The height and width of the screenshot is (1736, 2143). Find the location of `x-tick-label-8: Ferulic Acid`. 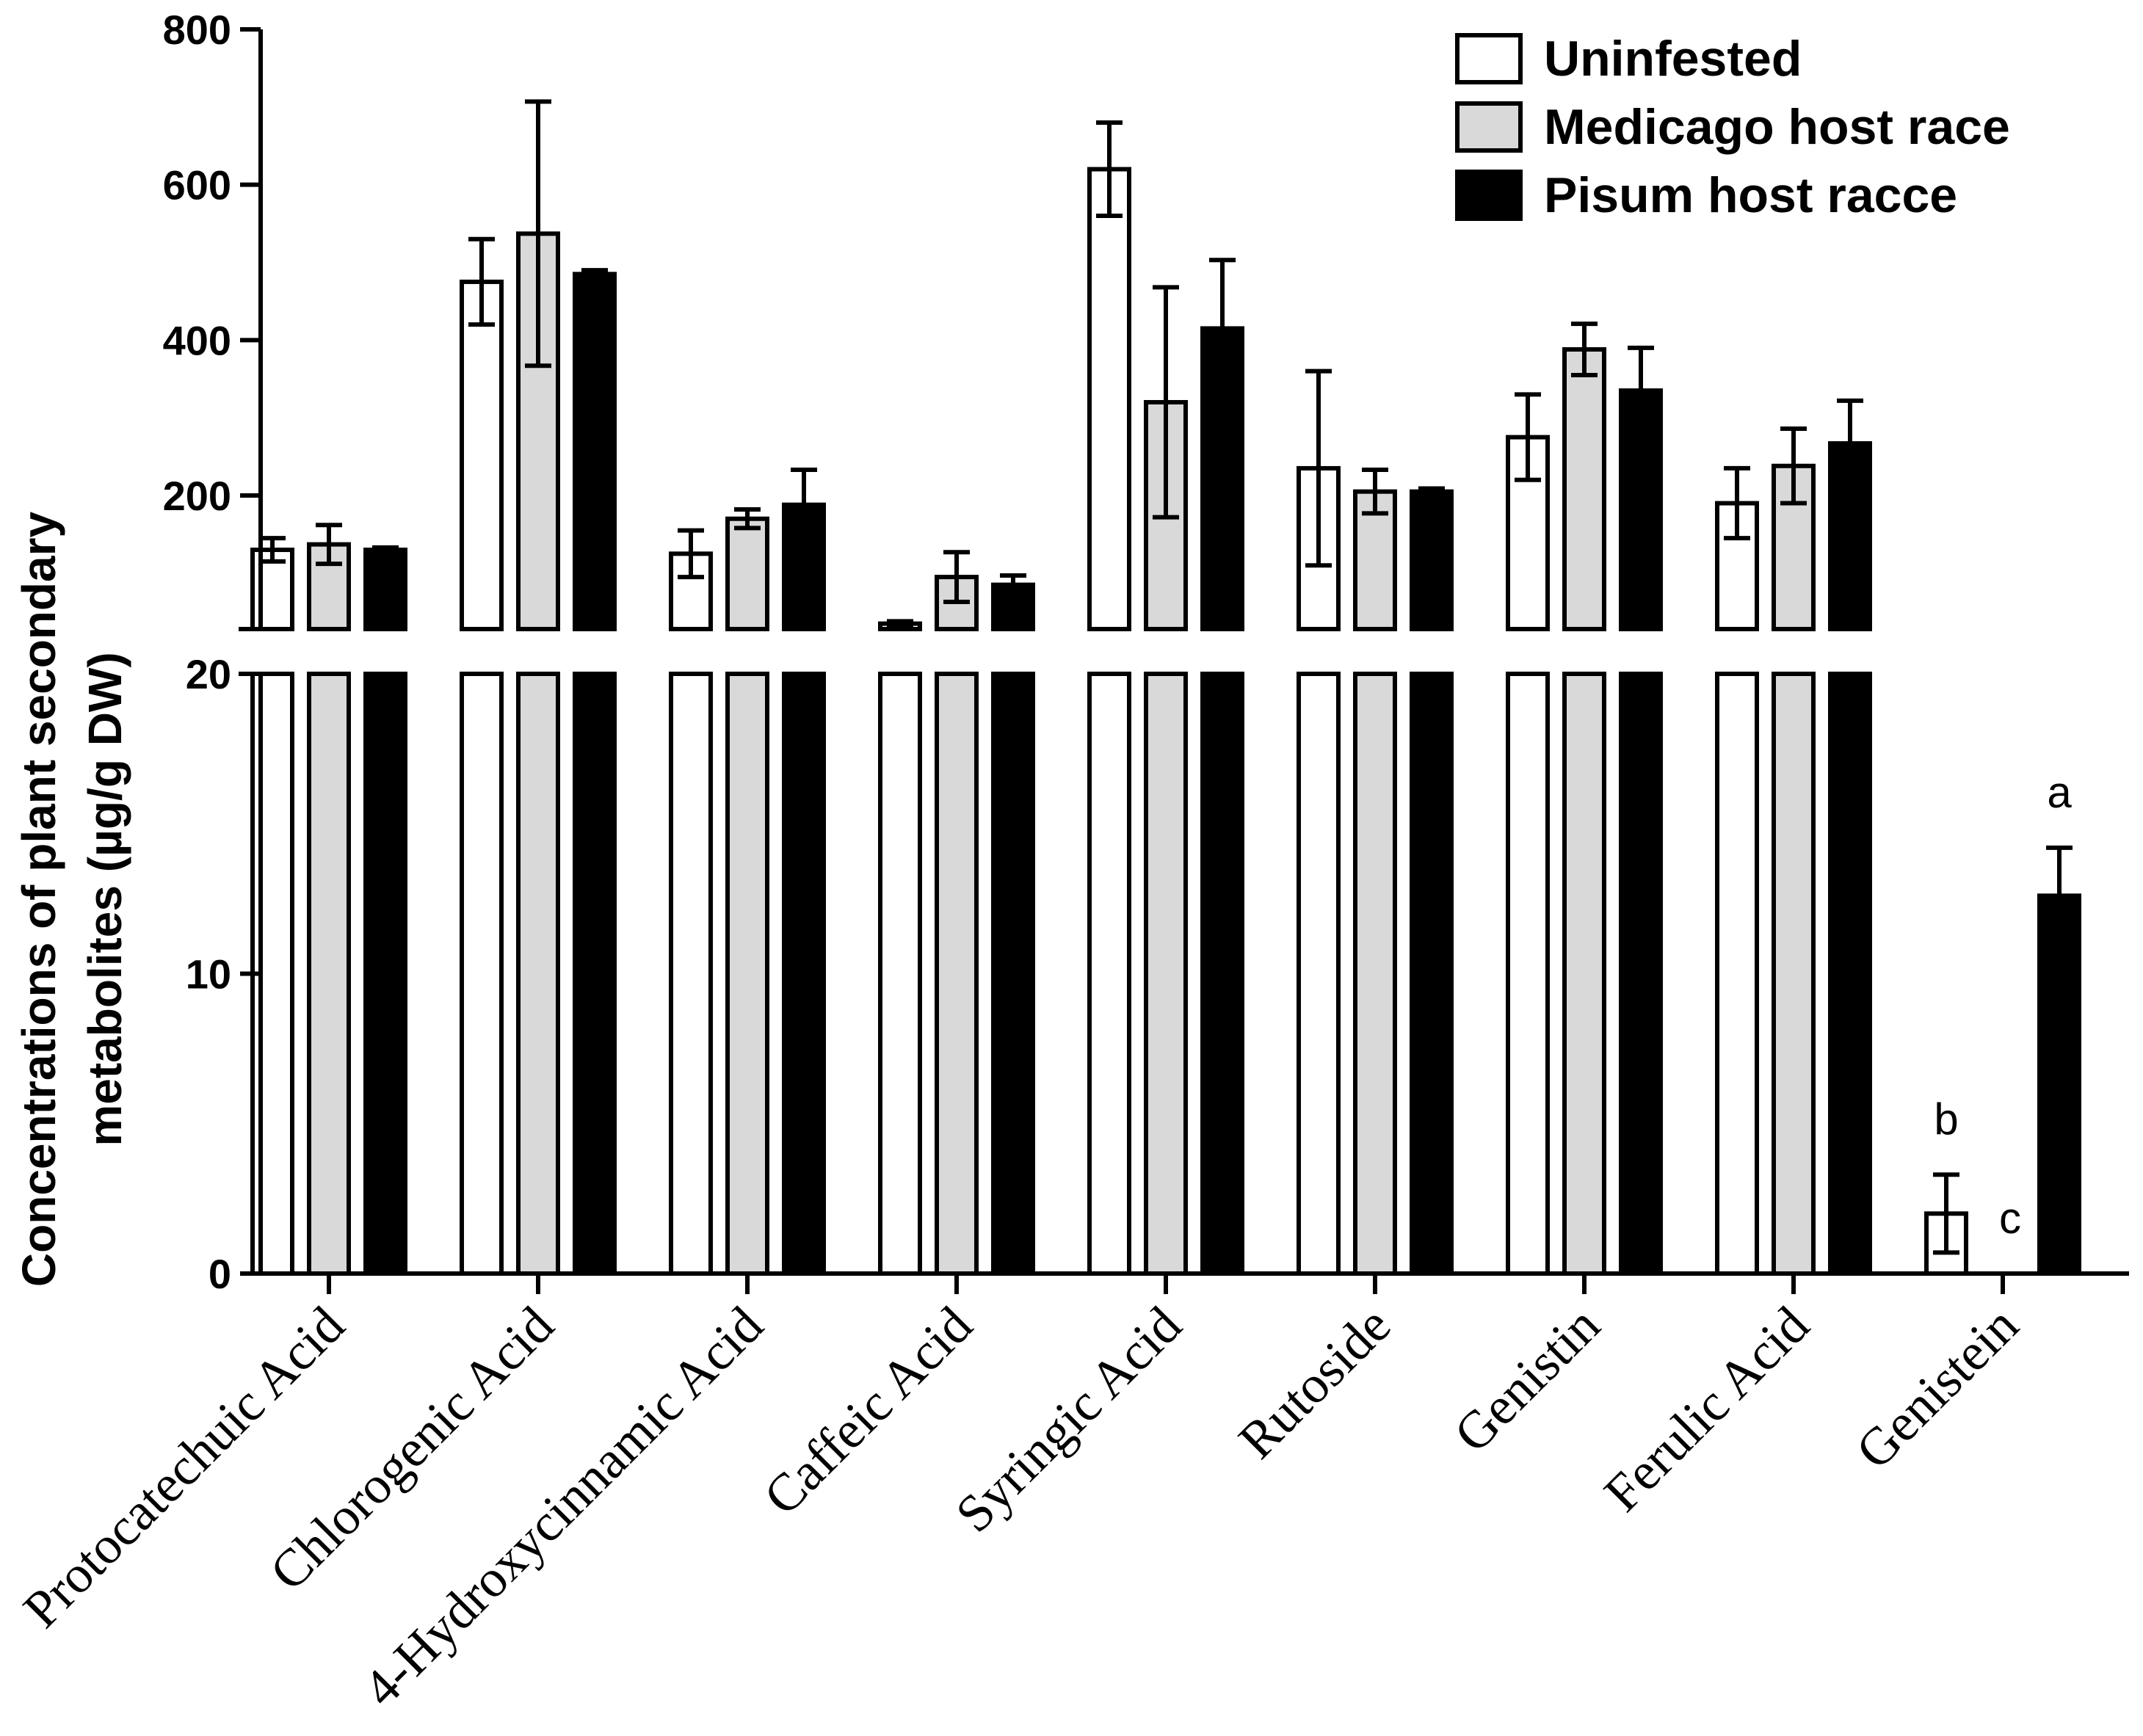

x-tick-label-8: Ferulic Acid is located at coordinates (1707, 1409).